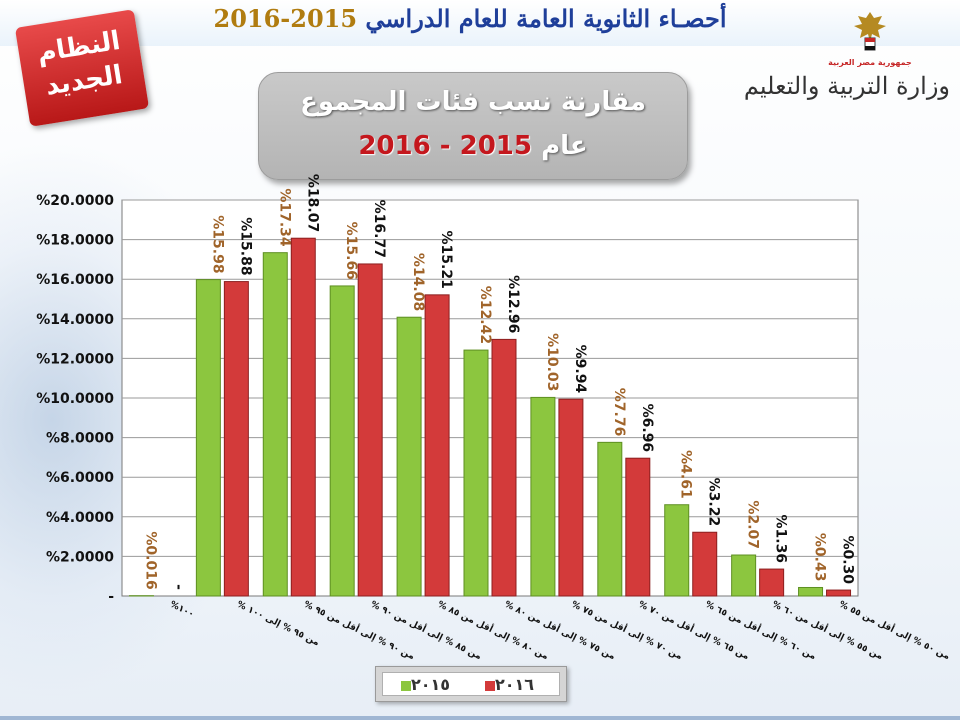 The width and height of the screenshot is (960, 720). Describe the element at coordinates (894, 630) in the screenshot. I see `x-category-label: من ٥٠ % إلى أقل من ٥٥ %` at that location.